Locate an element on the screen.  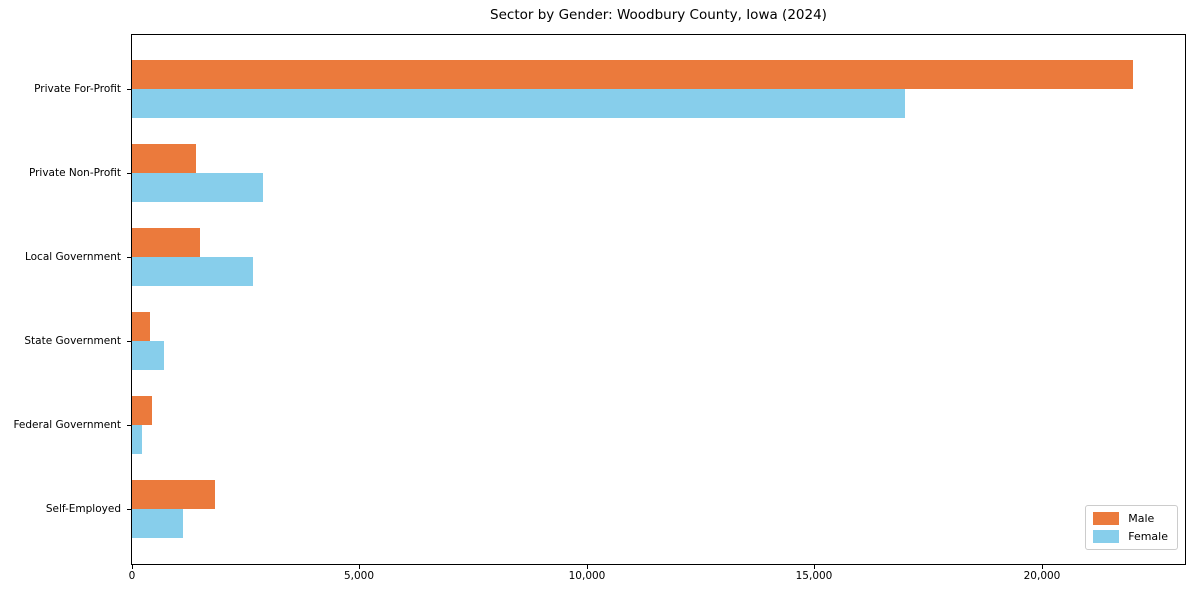
bar-female-state-government is located at coordinates (148, 355).